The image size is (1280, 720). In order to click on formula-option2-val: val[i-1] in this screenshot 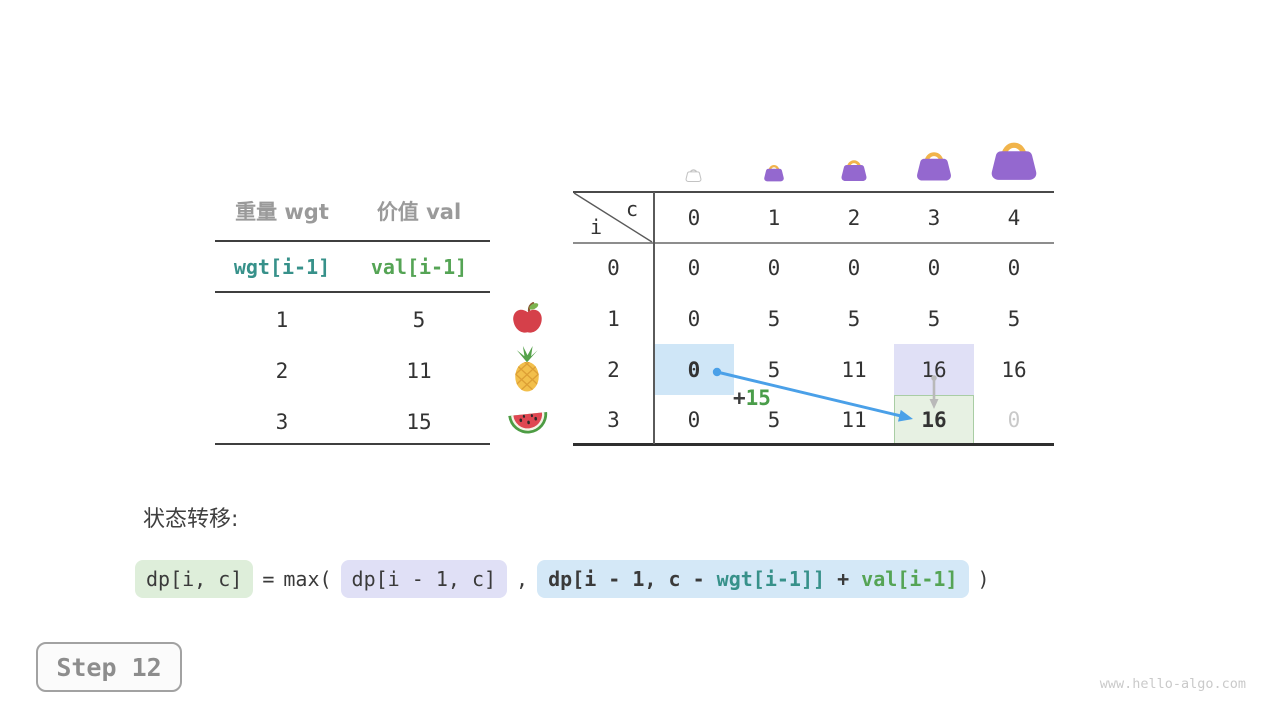, I will do `click(909, 579)`.